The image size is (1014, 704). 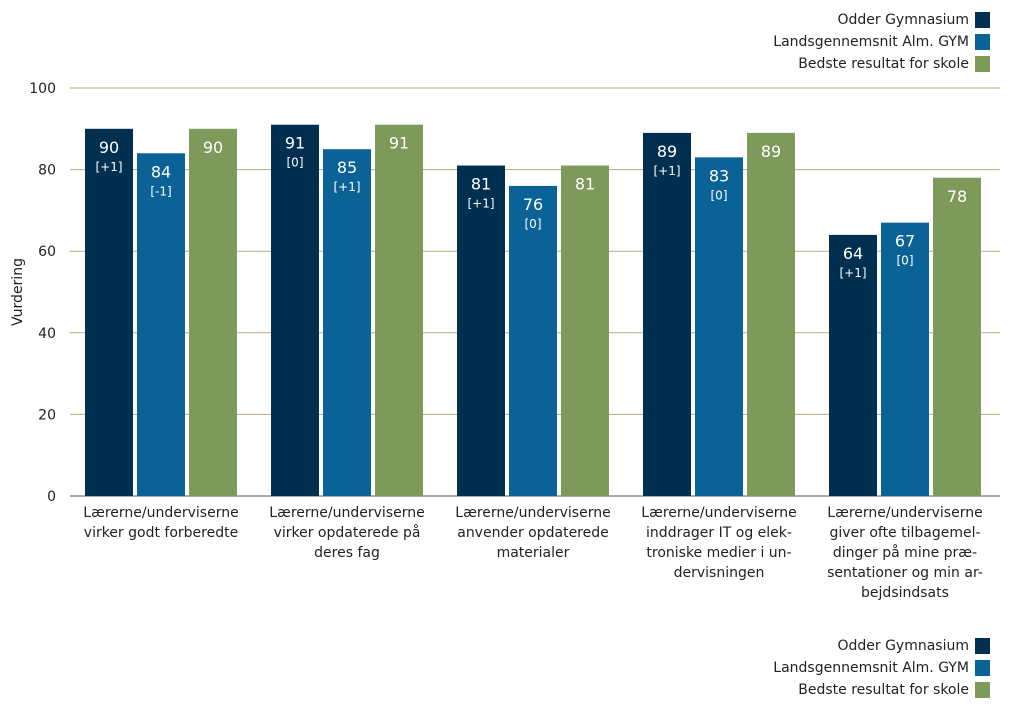 What do you see at coordinates (51, 497) in the screenshot?
I see `y-tick-label: 0` at bounding box center [51, 497].